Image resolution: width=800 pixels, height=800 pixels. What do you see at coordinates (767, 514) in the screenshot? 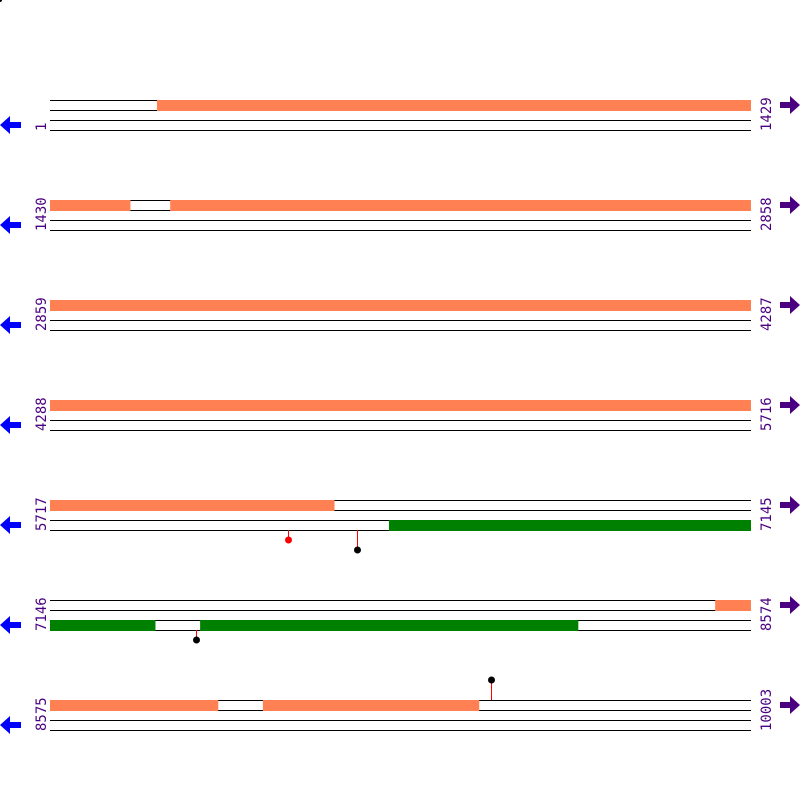
I see `row-end-label: 7145` at bounding box center [767, 514].